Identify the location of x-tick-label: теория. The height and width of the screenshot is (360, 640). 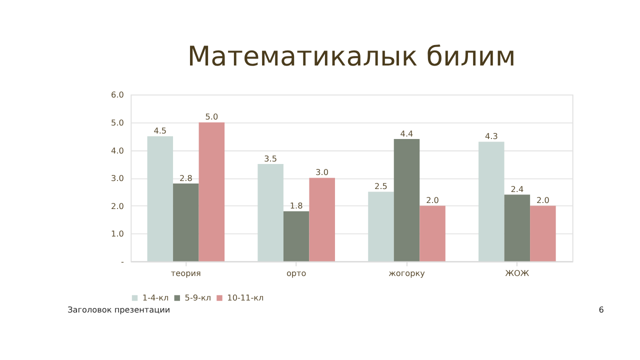
(186, 273).